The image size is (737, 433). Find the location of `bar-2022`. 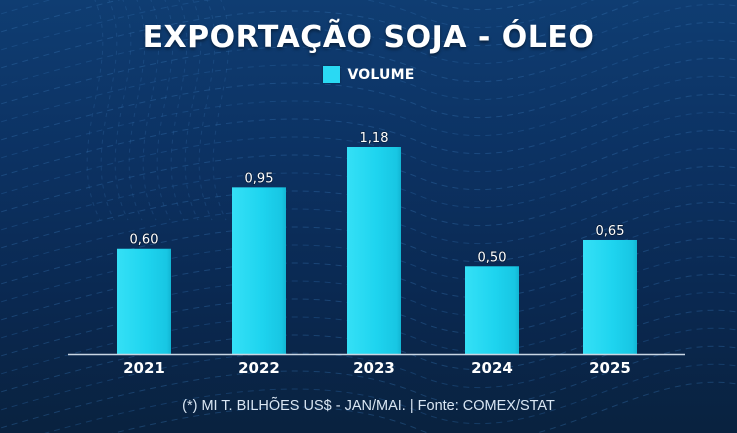

bar-2022 is located at coordinates (259, 270).